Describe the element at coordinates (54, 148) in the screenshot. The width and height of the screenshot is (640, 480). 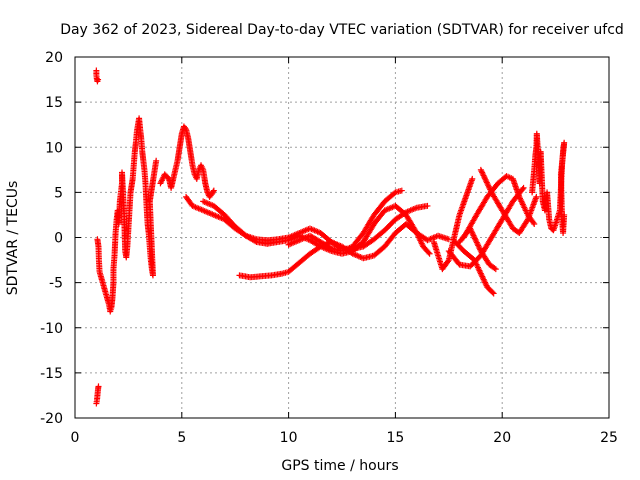
I see `y-tick-label: 10` at that location.